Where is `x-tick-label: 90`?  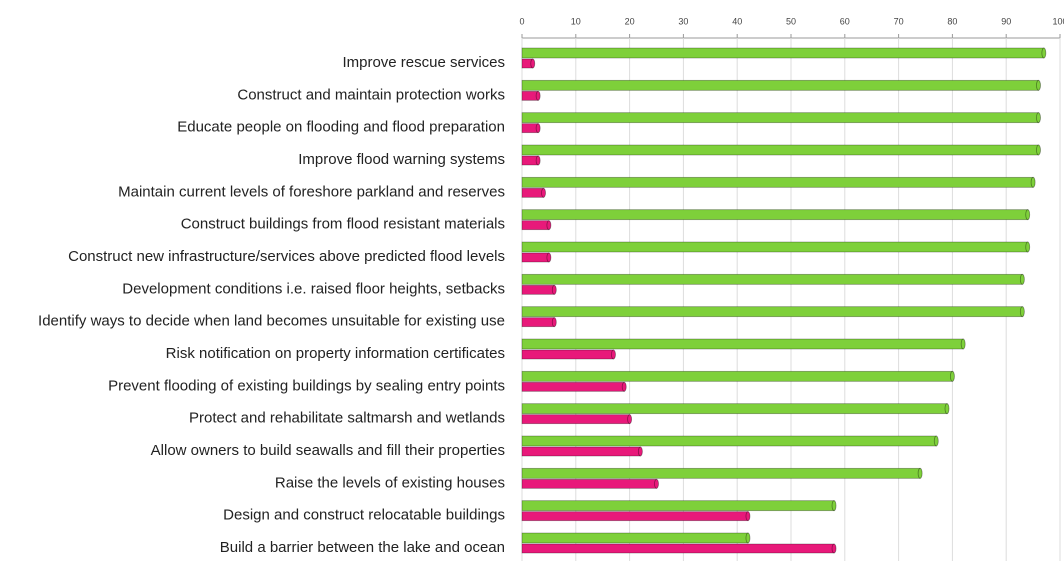
x-tick-label: 90 is located at coordinates (1006, 21).